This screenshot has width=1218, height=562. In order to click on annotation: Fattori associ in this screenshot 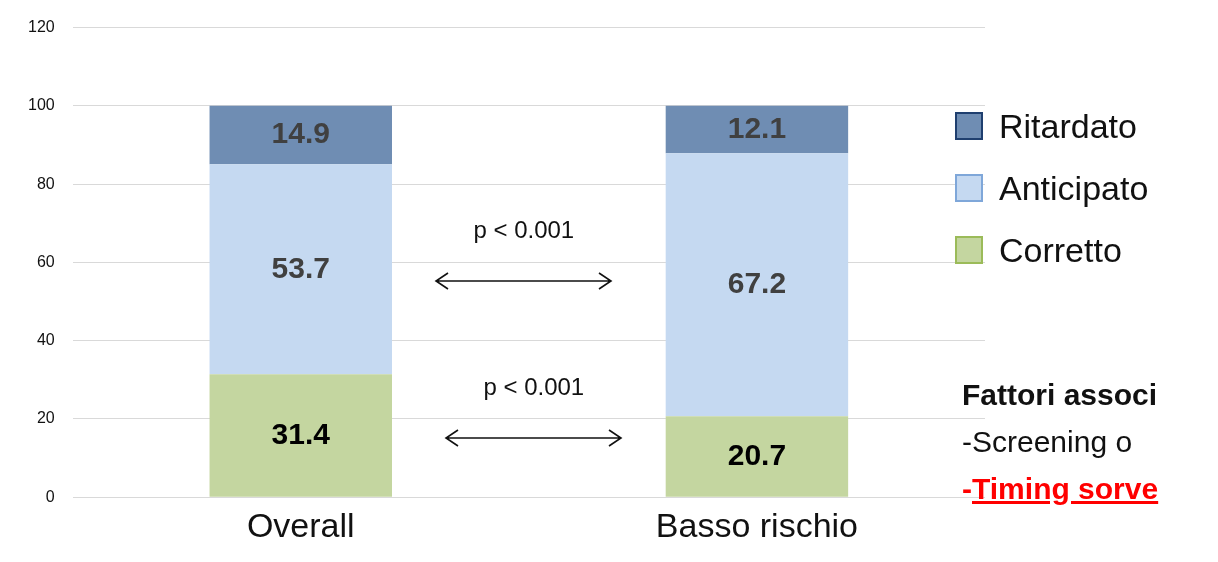, I will do `click(1060, 395)`.